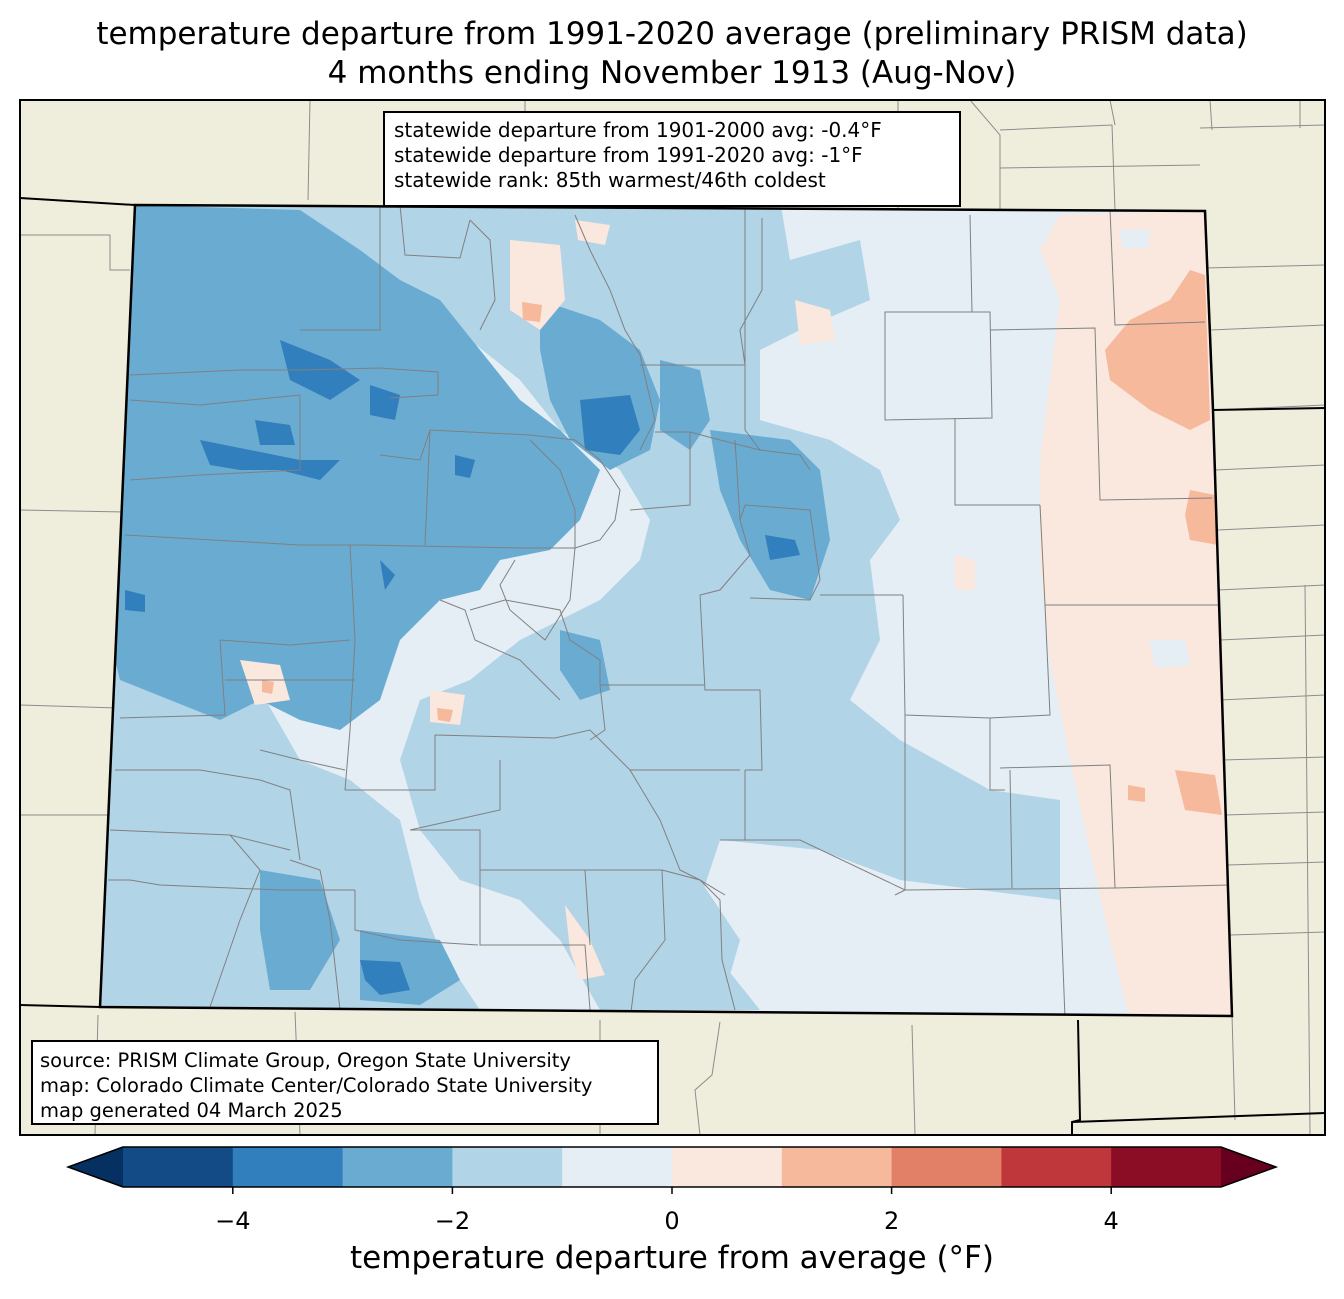 This screenshot has height=1299, width=1344. I want to click on colorbar-over-arrow, so click(1248, 1167).